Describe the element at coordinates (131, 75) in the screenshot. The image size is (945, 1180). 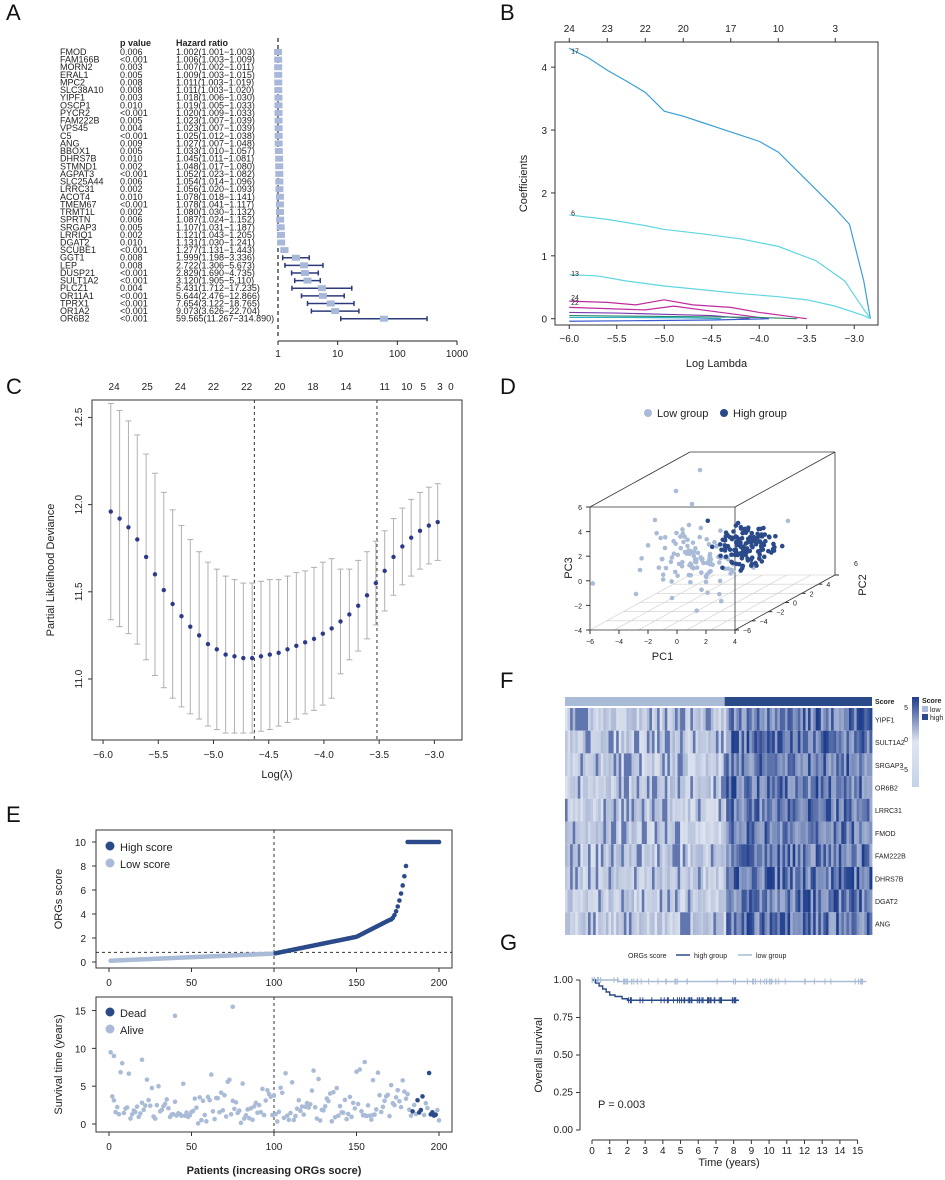
I see `p-value: 0.005` at that location.